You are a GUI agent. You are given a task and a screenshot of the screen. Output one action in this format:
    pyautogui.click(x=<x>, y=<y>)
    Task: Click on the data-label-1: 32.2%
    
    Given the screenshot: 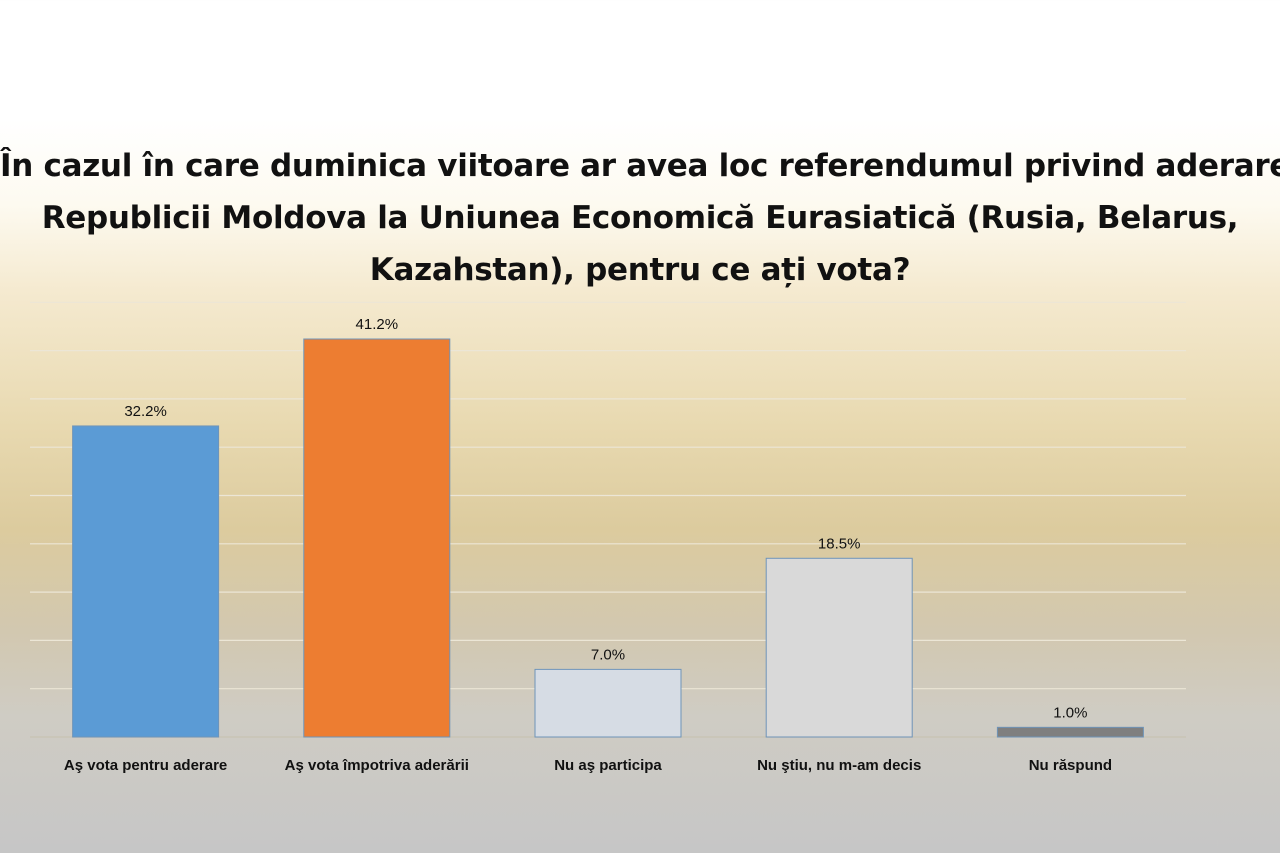 What is the action you would take?
    pyautogui.click(x=145, y=411)
    